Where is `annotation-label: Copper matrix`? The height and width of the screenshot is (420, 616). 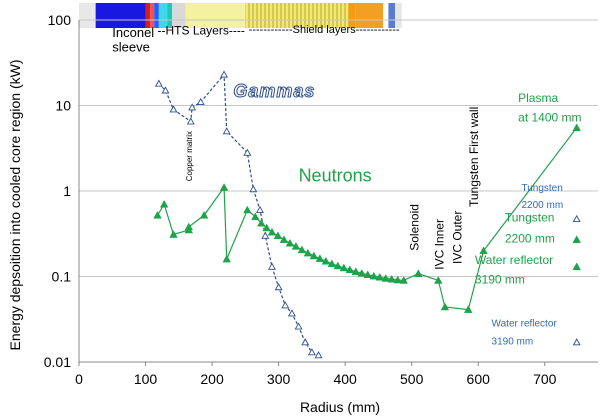 annotation-label: Copper matrix is located at coordinates (189, 156).